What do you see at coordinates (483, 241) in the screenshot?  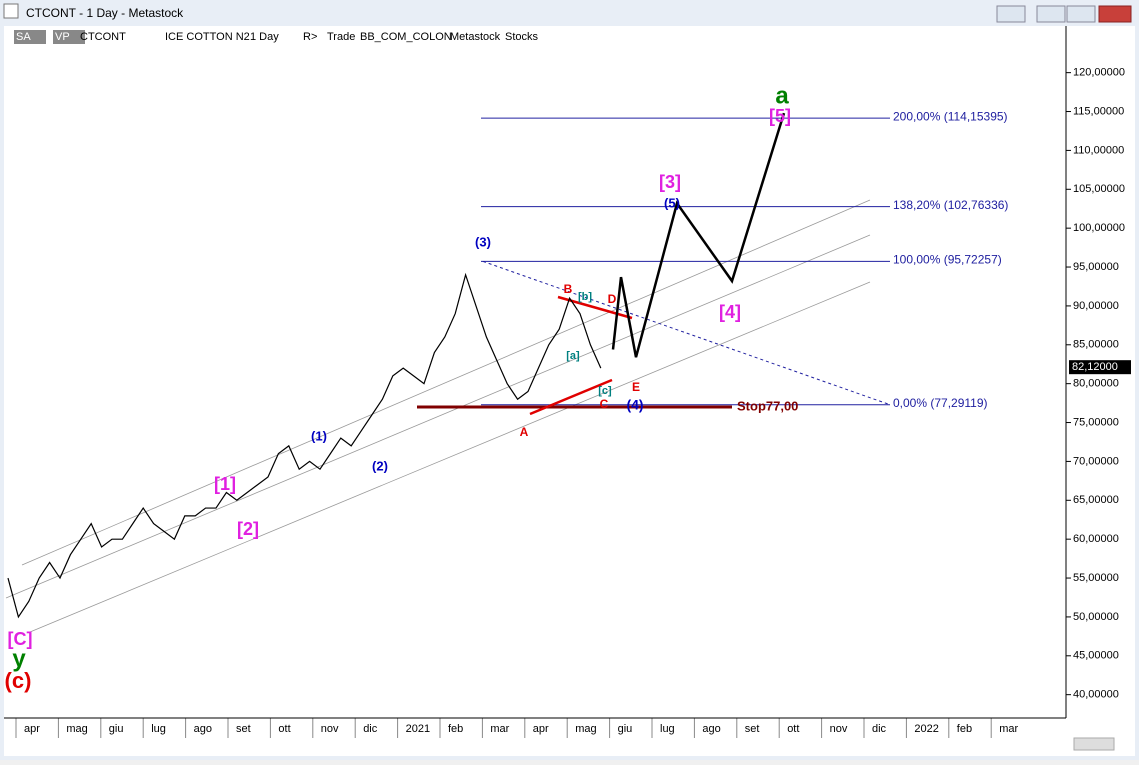 I see `wave-label: (3)` at bounding box center [483, 241].